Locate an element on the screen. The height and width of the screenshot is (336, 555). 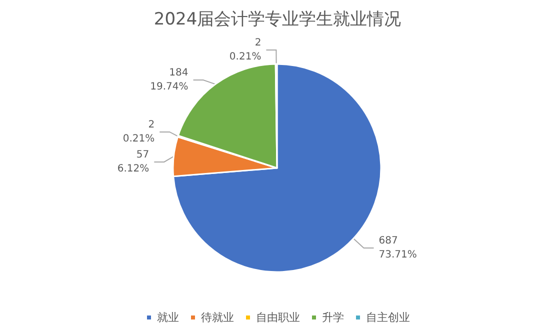
legend-label: 自主创业 is located at coordinates (388, 317).